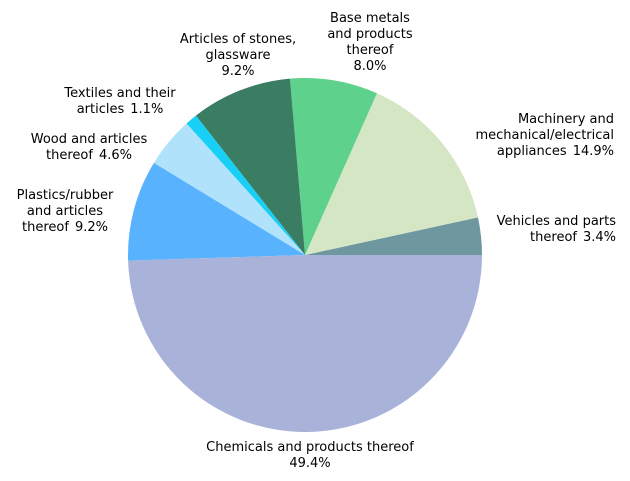 The width and height of the screenshot is (630, 481). I want to click on slice-label: Plastics/rubber and articles thereof 9.2%, so click(65, 212).